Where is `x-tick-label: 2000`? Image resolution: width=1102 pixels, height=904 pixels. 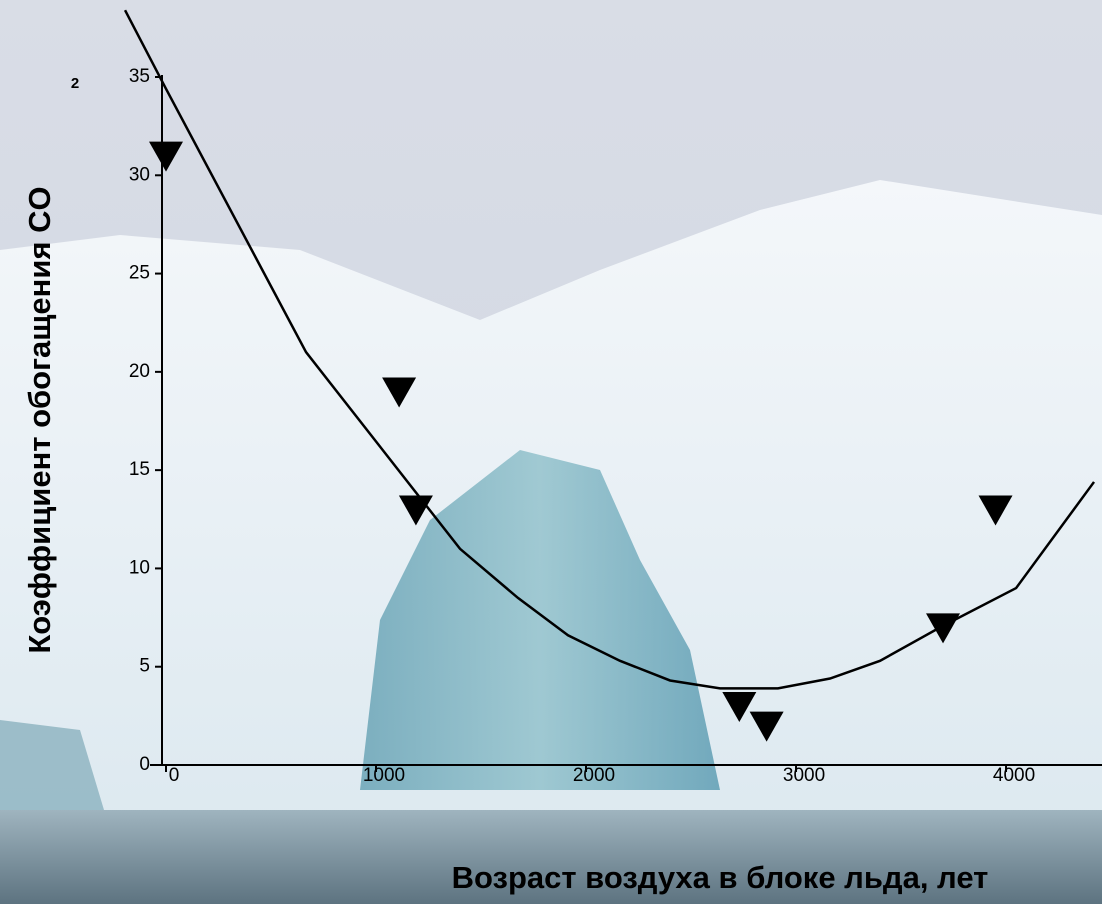 x-tick-label: 2000 is located at coordinates (594, 775).